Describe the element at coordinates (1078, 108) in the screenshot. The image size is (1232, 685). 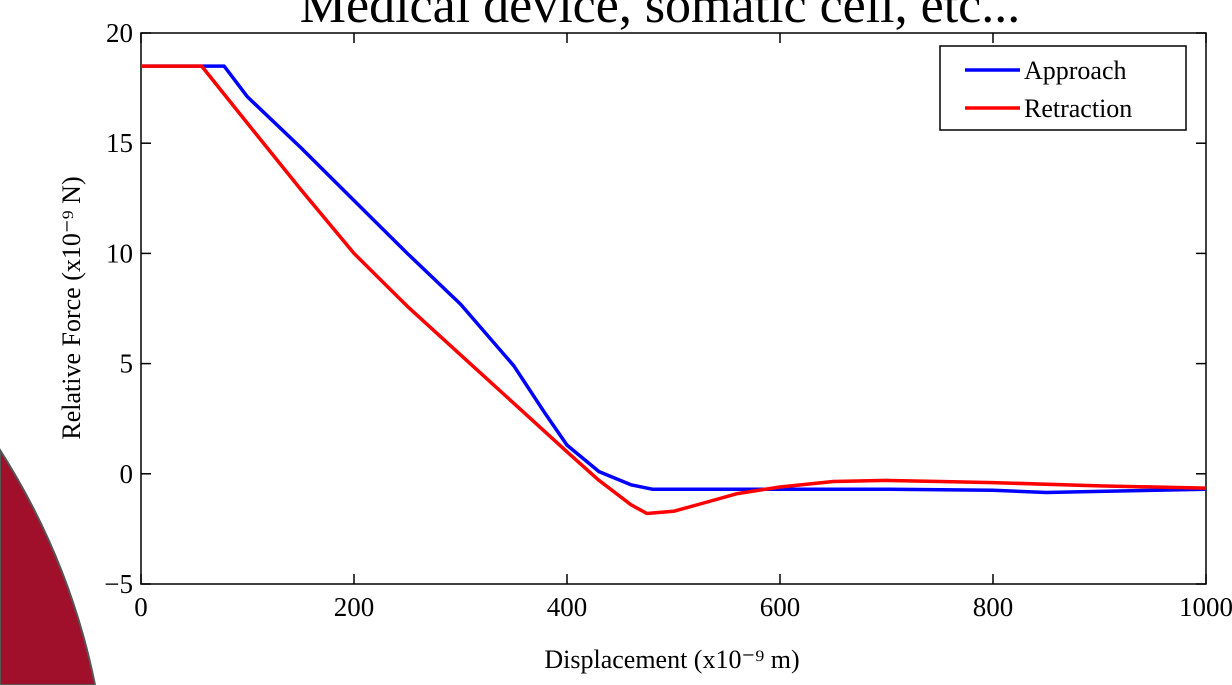
I see `legend-label: Retraction` at that location.